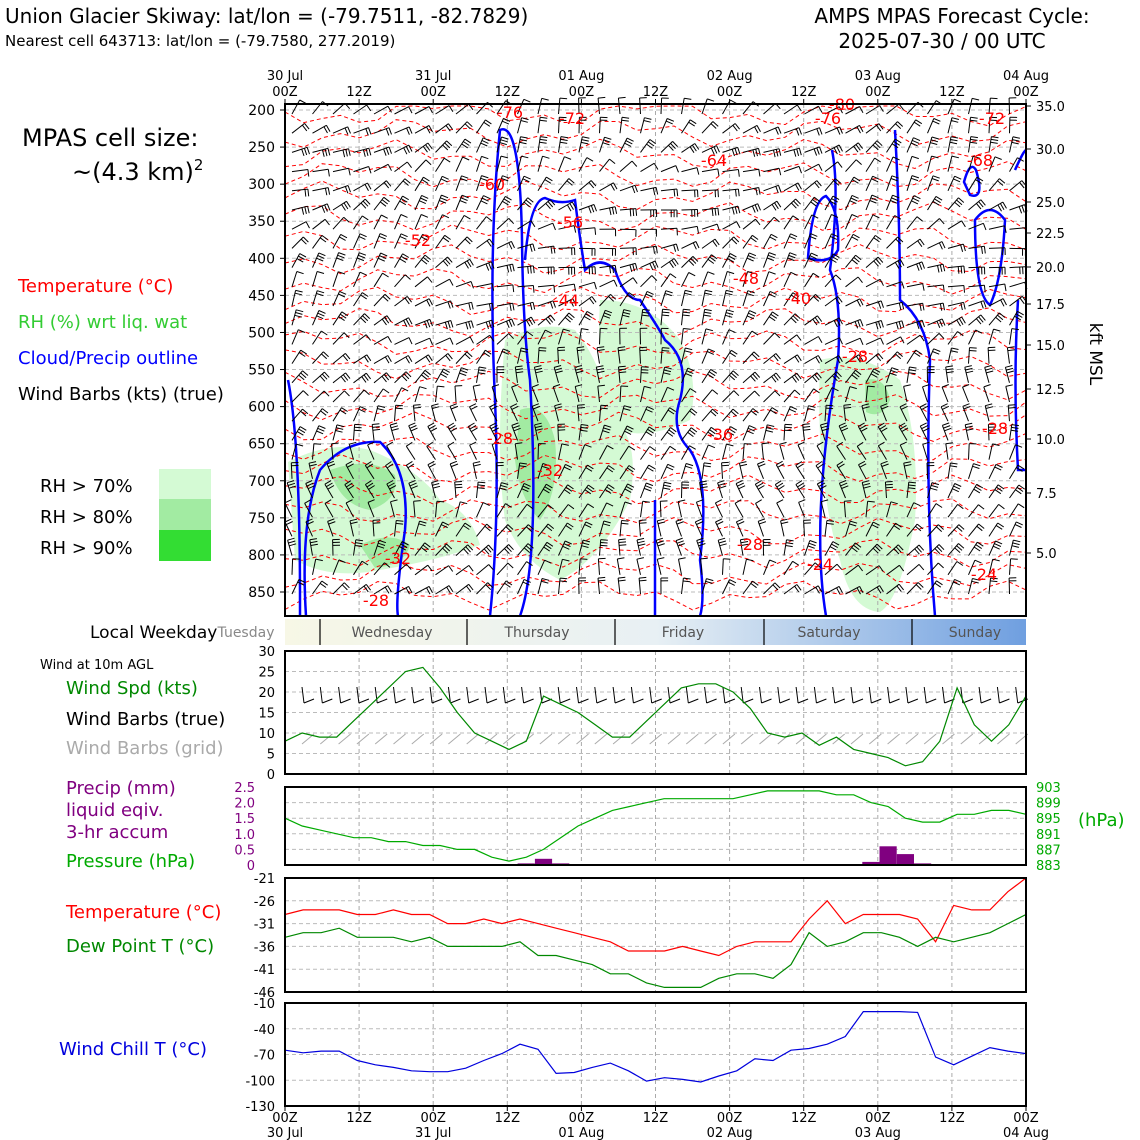  Describe the element at coordinates (285, 76) in the screenshot. I see `date-label: 30 Jul` at that location.